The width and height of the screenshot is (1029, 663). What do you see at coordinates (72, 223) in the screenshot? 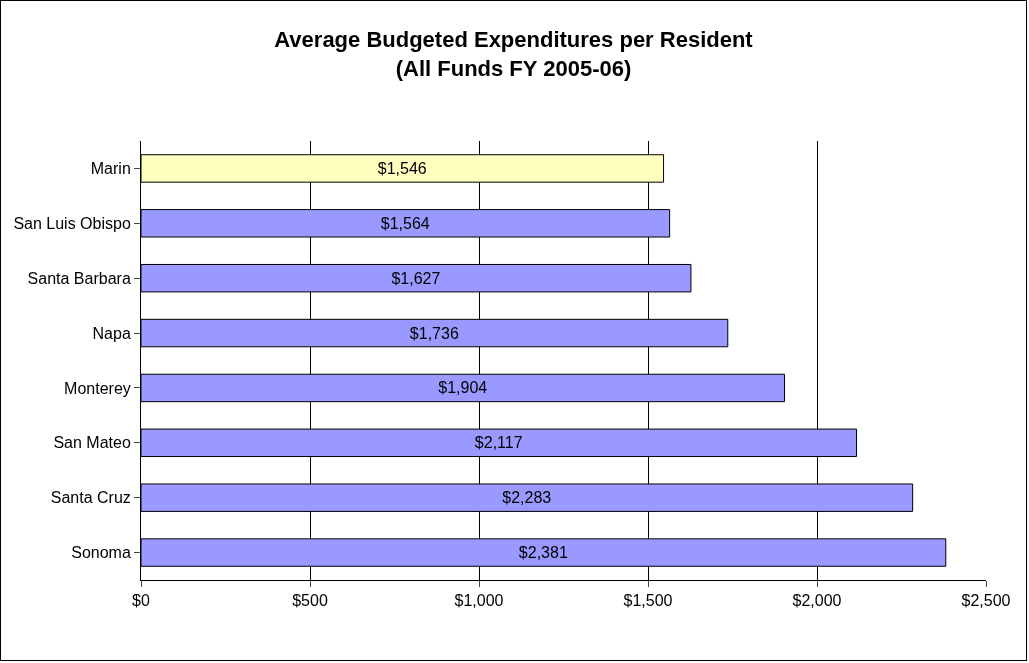
I see `y-tick-label: San Luis Obispo` at bounding box center [72, 223].